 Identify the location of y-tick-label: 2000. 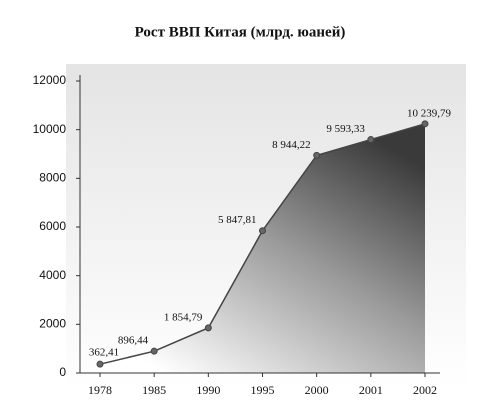
(52, 324).